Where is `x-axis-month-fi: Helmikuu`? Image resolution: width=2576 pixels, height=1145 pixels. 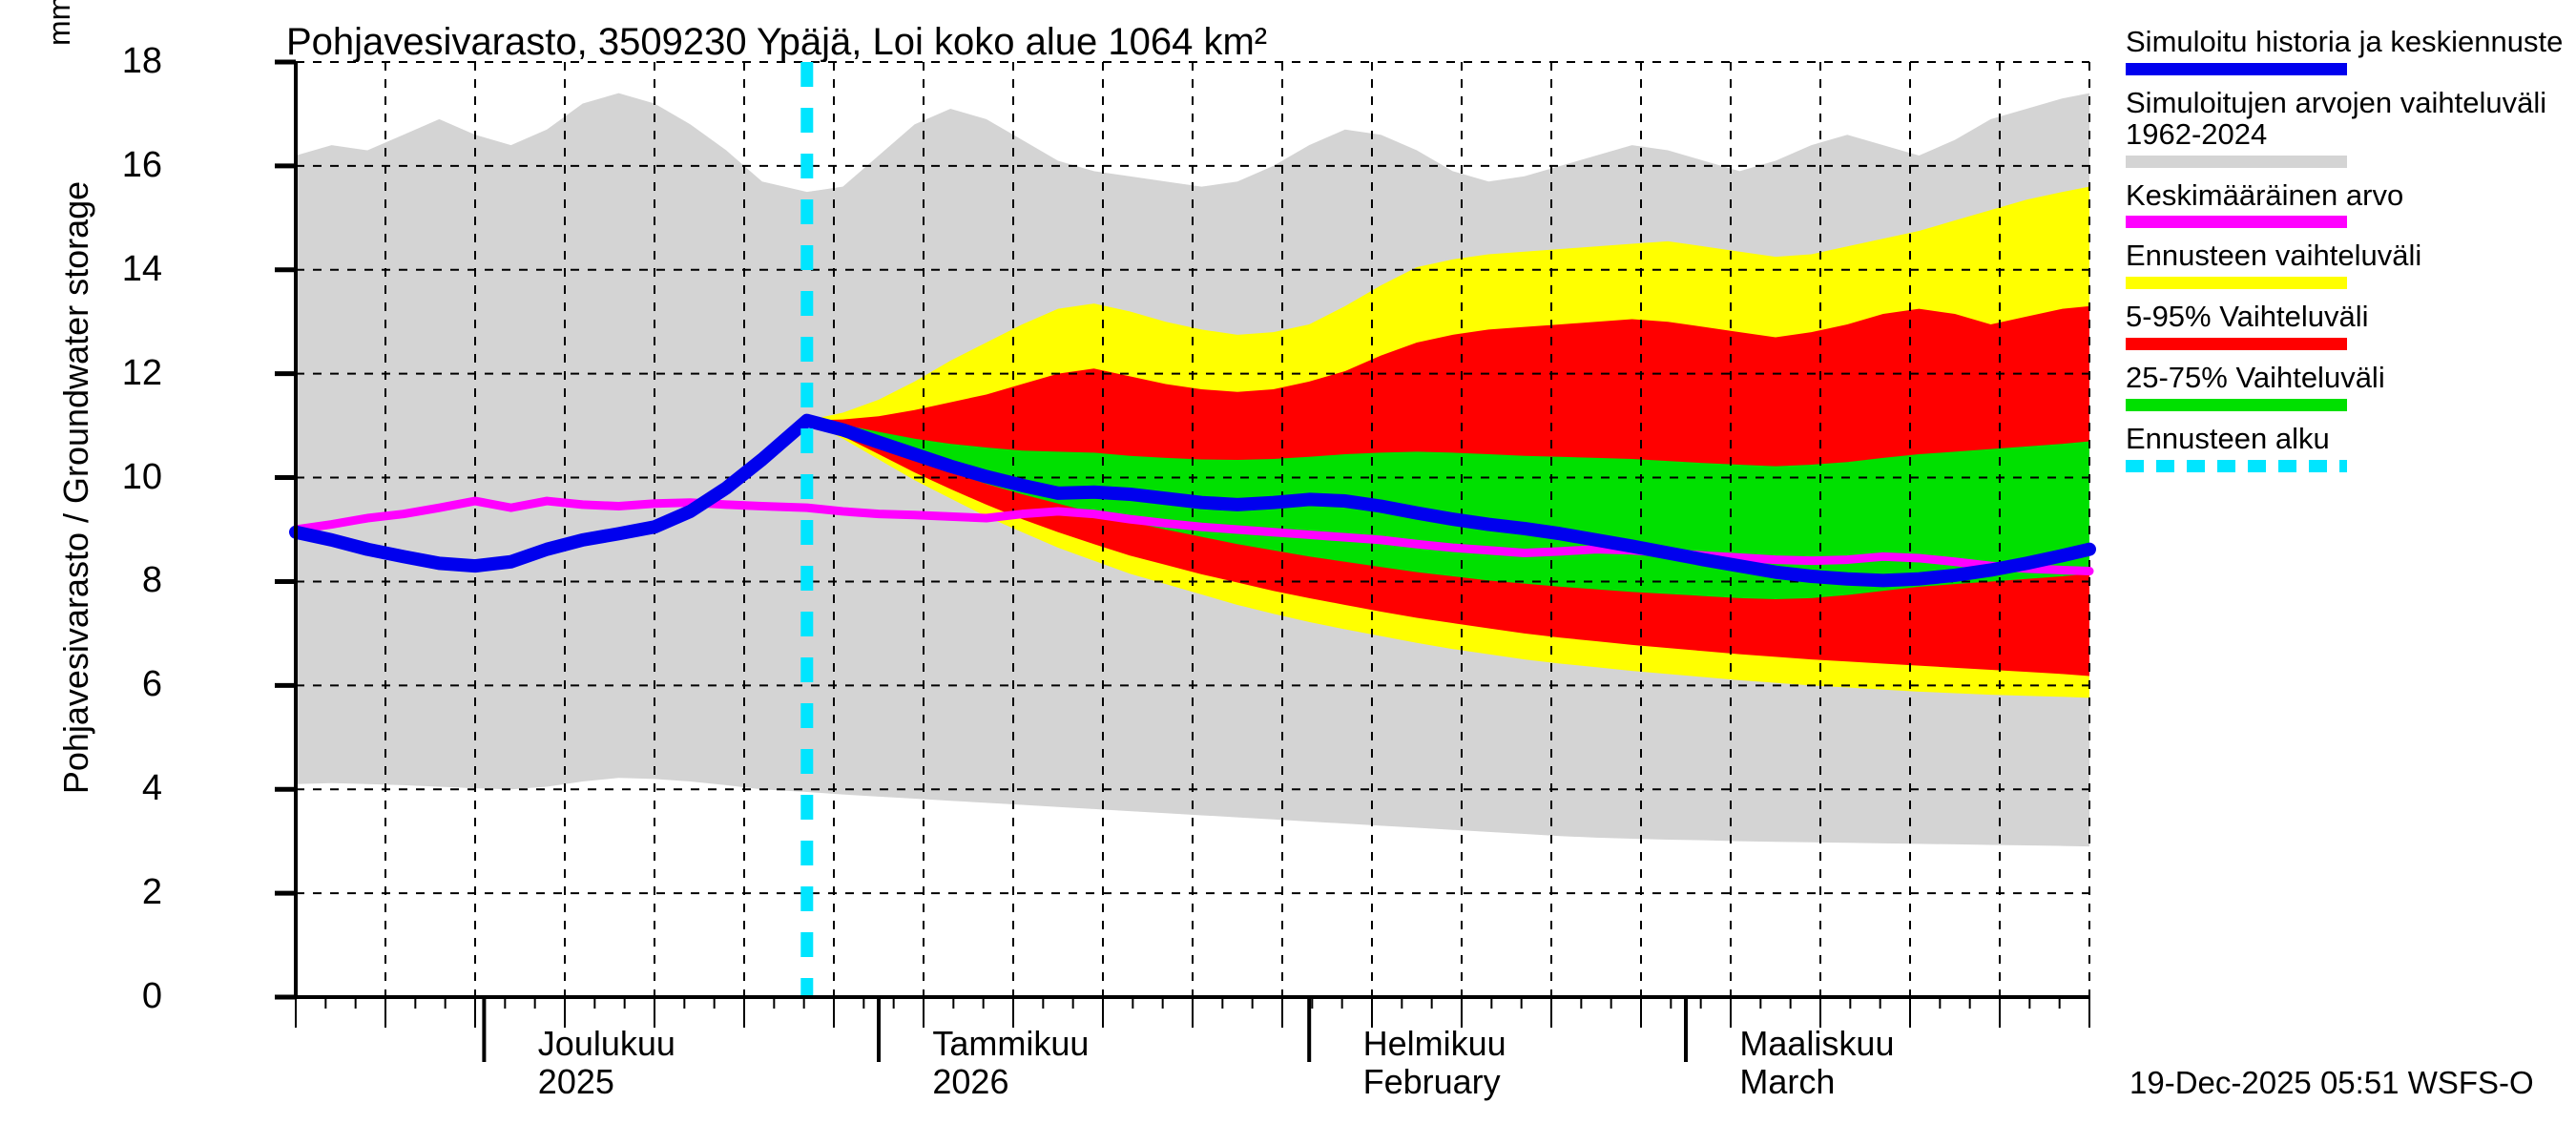
x-axis-month-fi: Helmikuu is located at coordinates (1434, 1043).